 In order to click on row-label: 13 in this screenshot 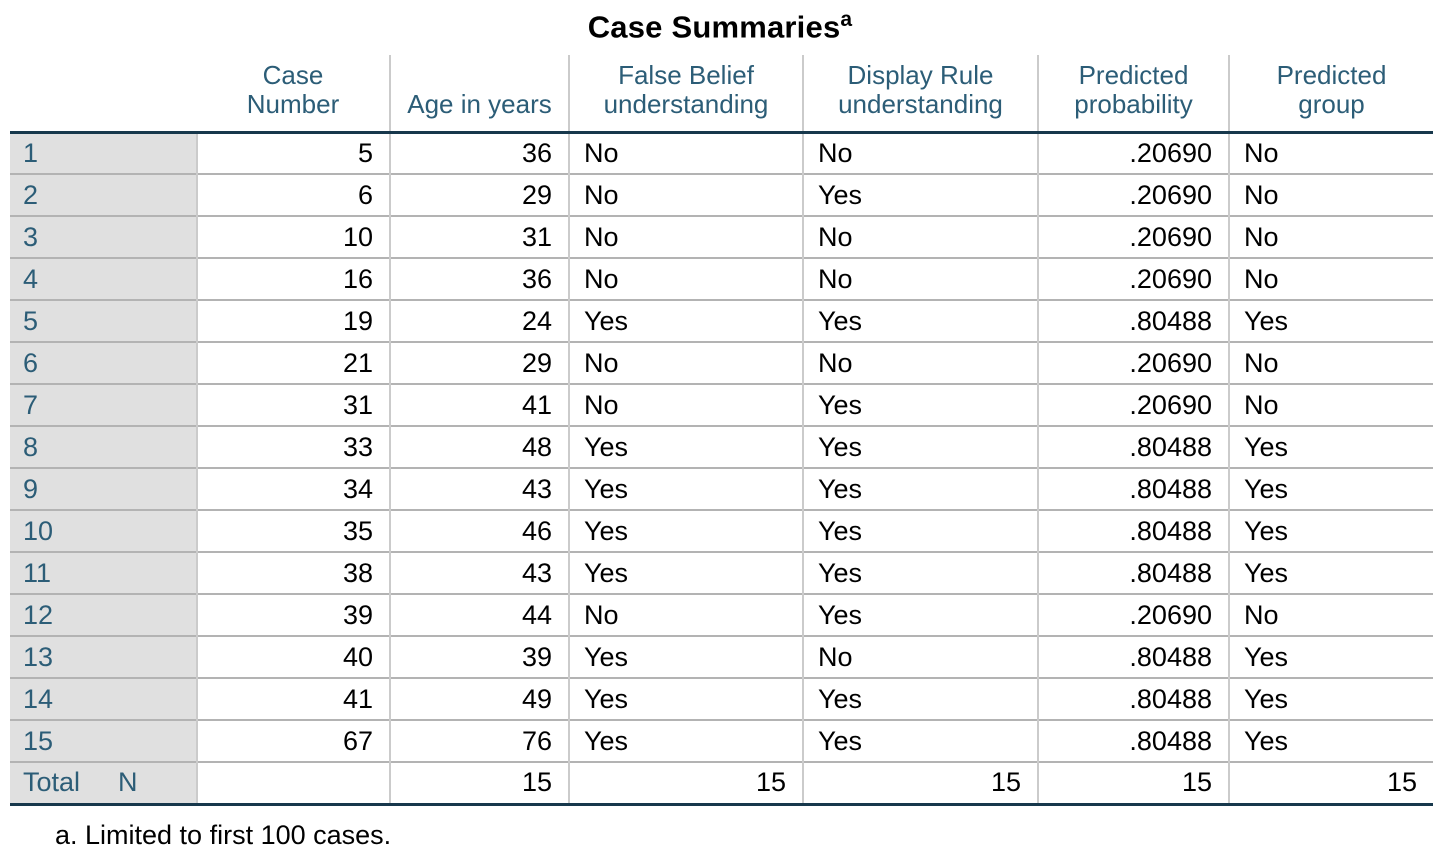, I will do `click(103, 657)`.